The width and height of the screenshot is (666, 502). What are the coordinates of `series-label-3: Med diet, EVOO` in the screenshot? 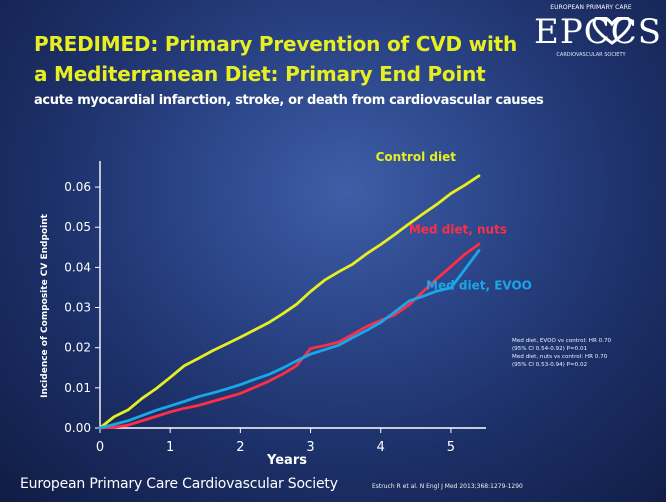 It's located at (479, 285).